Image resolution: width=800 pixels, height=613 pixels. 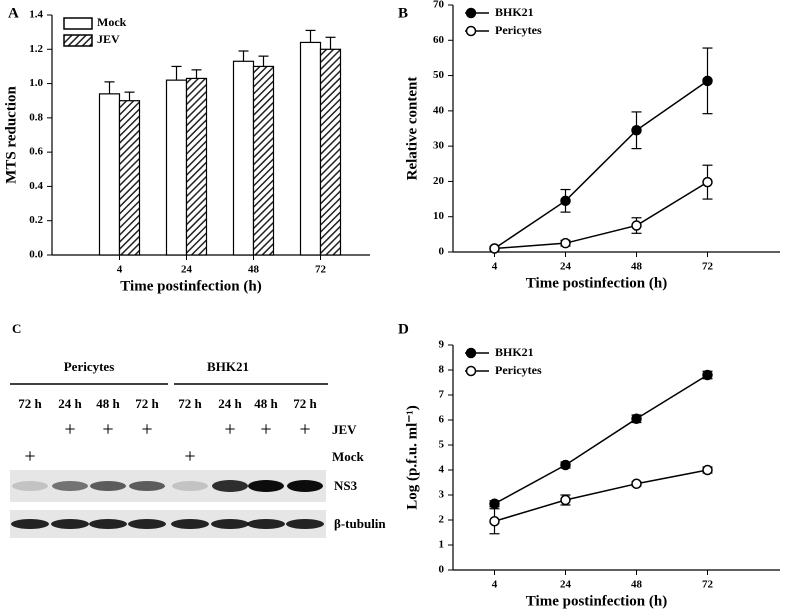 I want to click on y-tick-label: 60, so click(x=439, y=40).